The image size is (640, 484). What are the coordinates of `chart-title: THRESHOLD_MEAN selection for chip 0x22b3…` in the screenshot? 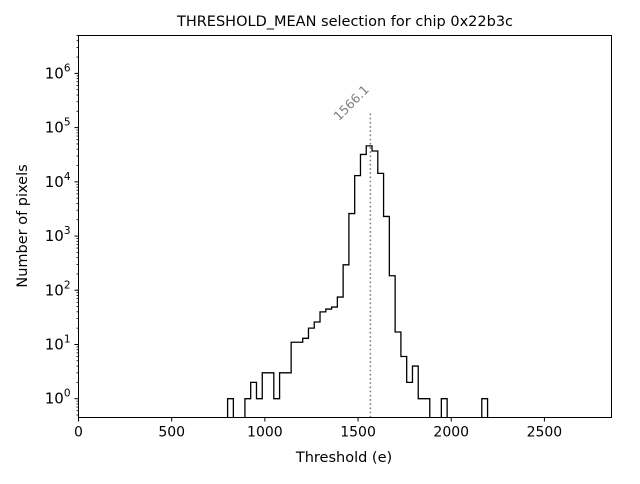 It's located at (344, 22).